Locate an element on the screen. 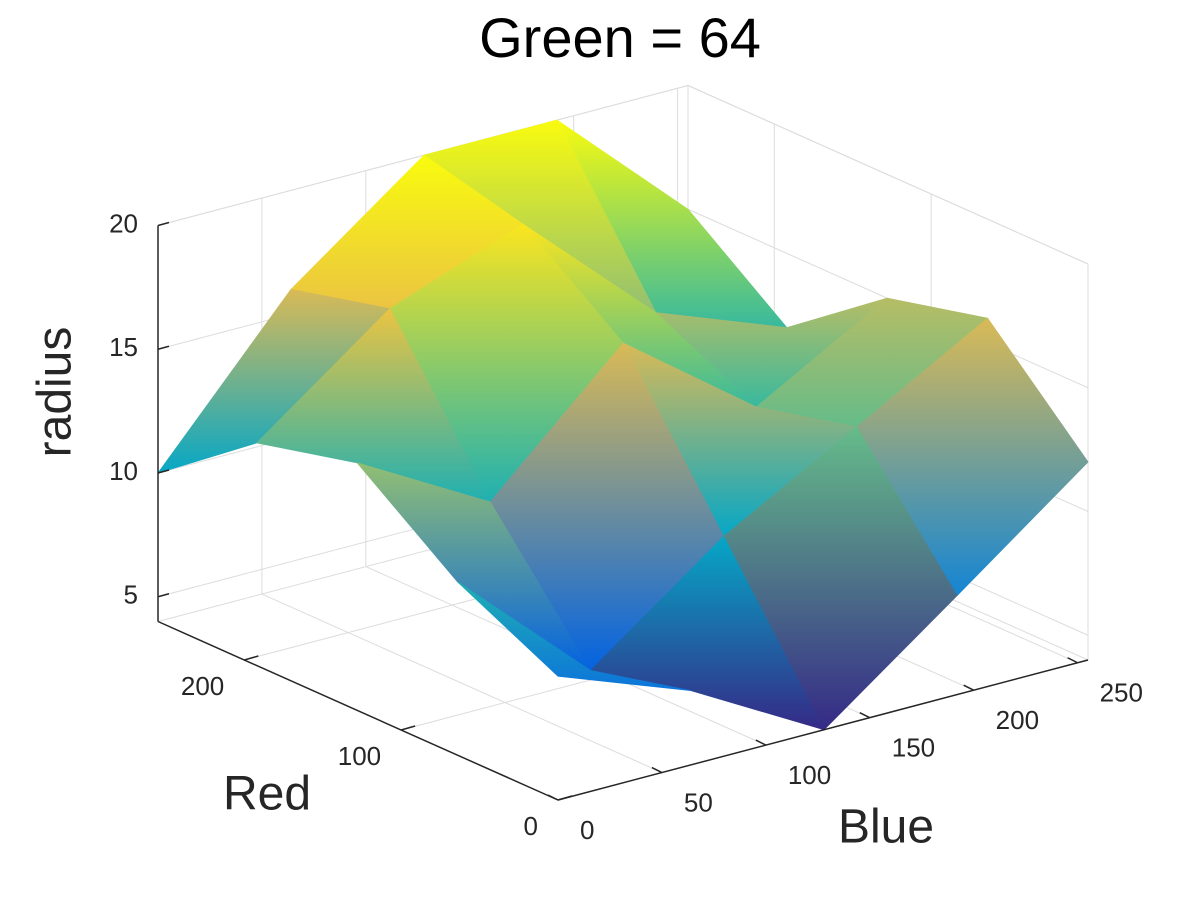 The width and height of the screenshot is (1200, 900). y-axis-label: Red is located at coordinates (267, 794).